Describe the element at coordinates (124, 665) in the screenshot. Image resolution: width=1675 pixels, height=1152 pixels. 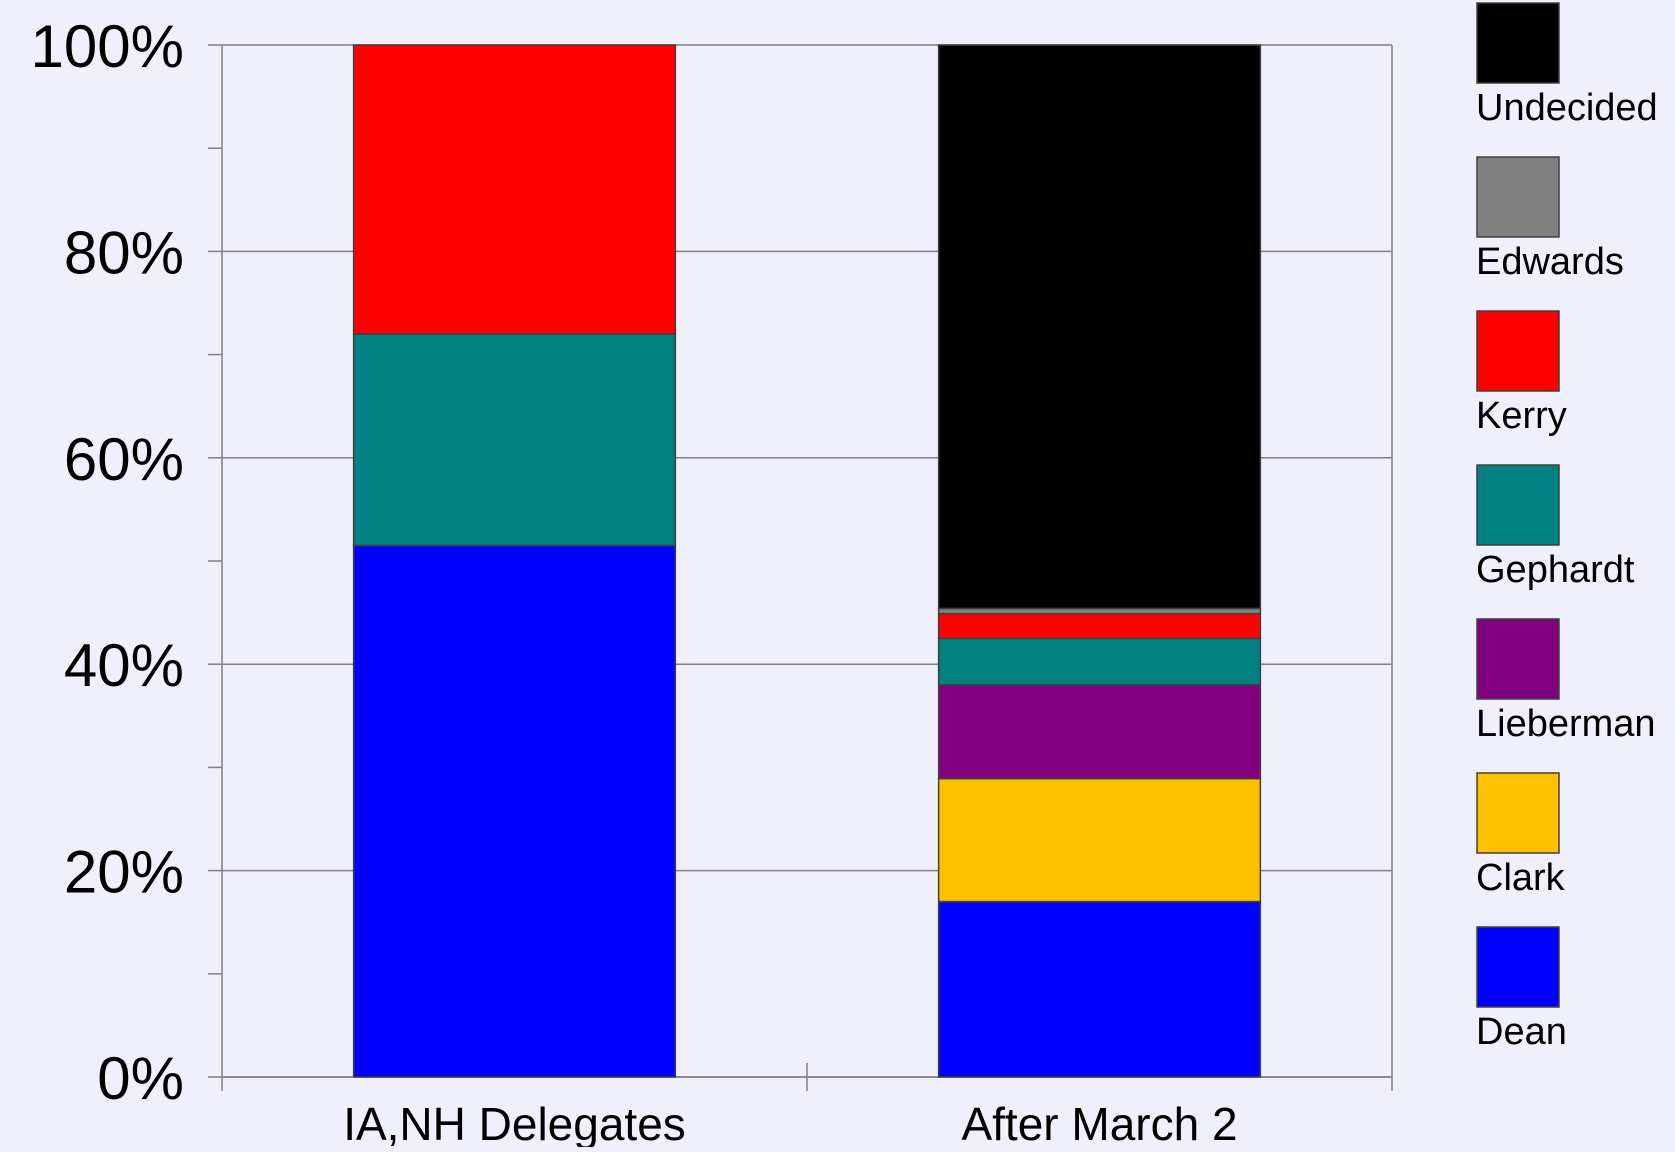
I see `y-tick-label: 40%` at that location.